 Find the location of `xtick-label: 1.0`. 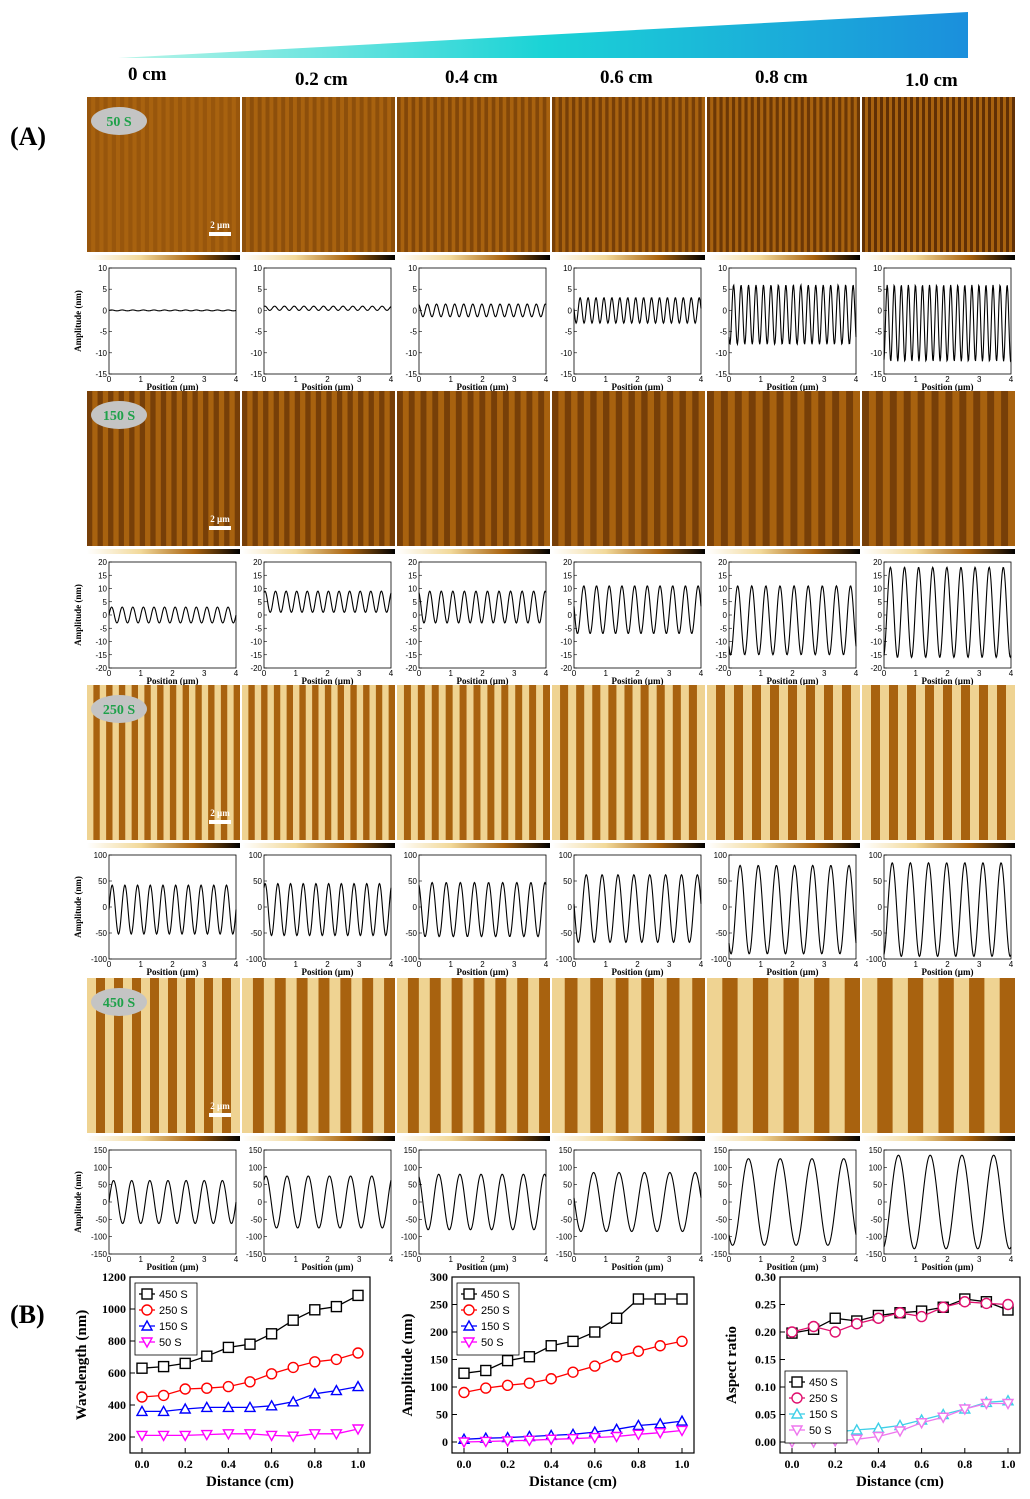

xtick-label: 1.0 is located at coordinates (358, 1464).